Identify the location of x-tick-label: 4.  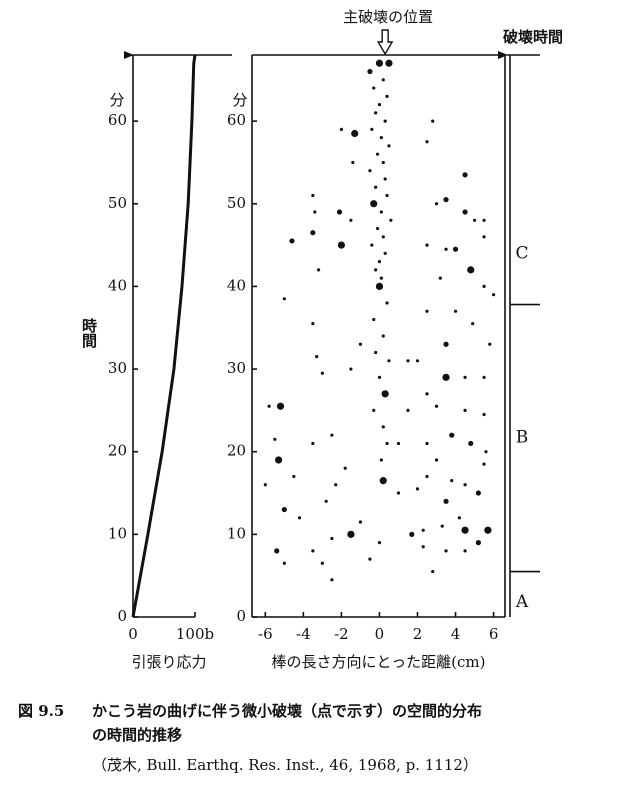
(456, 634).